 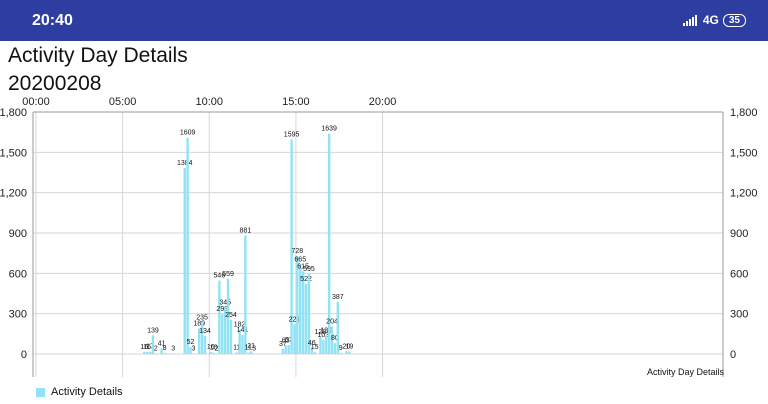 I want to click on bar-value-label: 141, so click(x=243, y=330).